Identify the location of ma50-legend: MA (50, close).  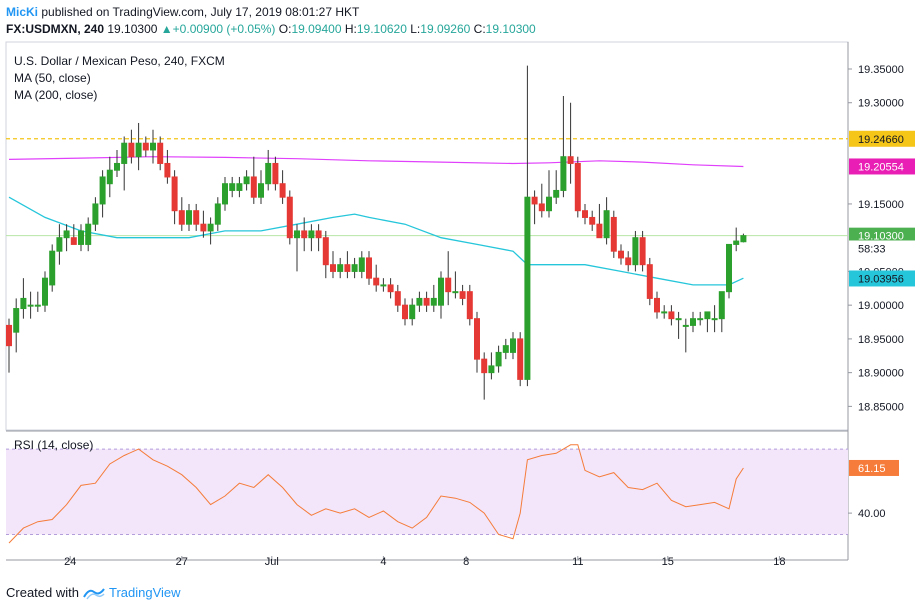
(52, 78).